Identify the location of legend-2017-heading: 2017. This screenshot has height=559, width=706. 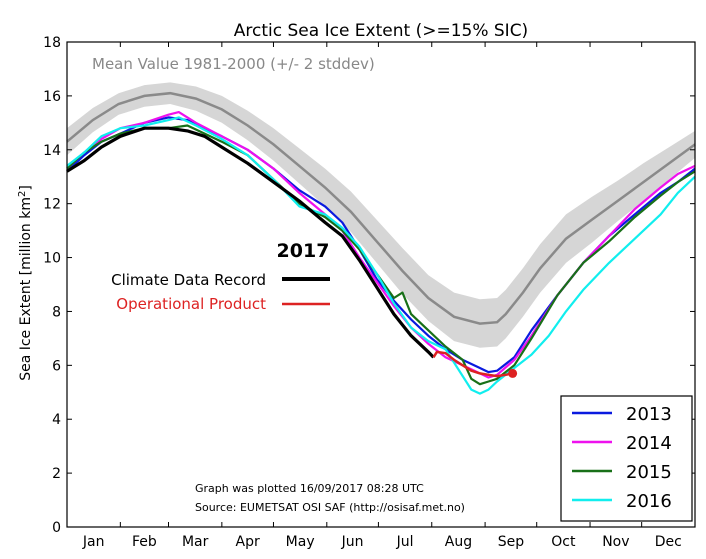
(303, 251).